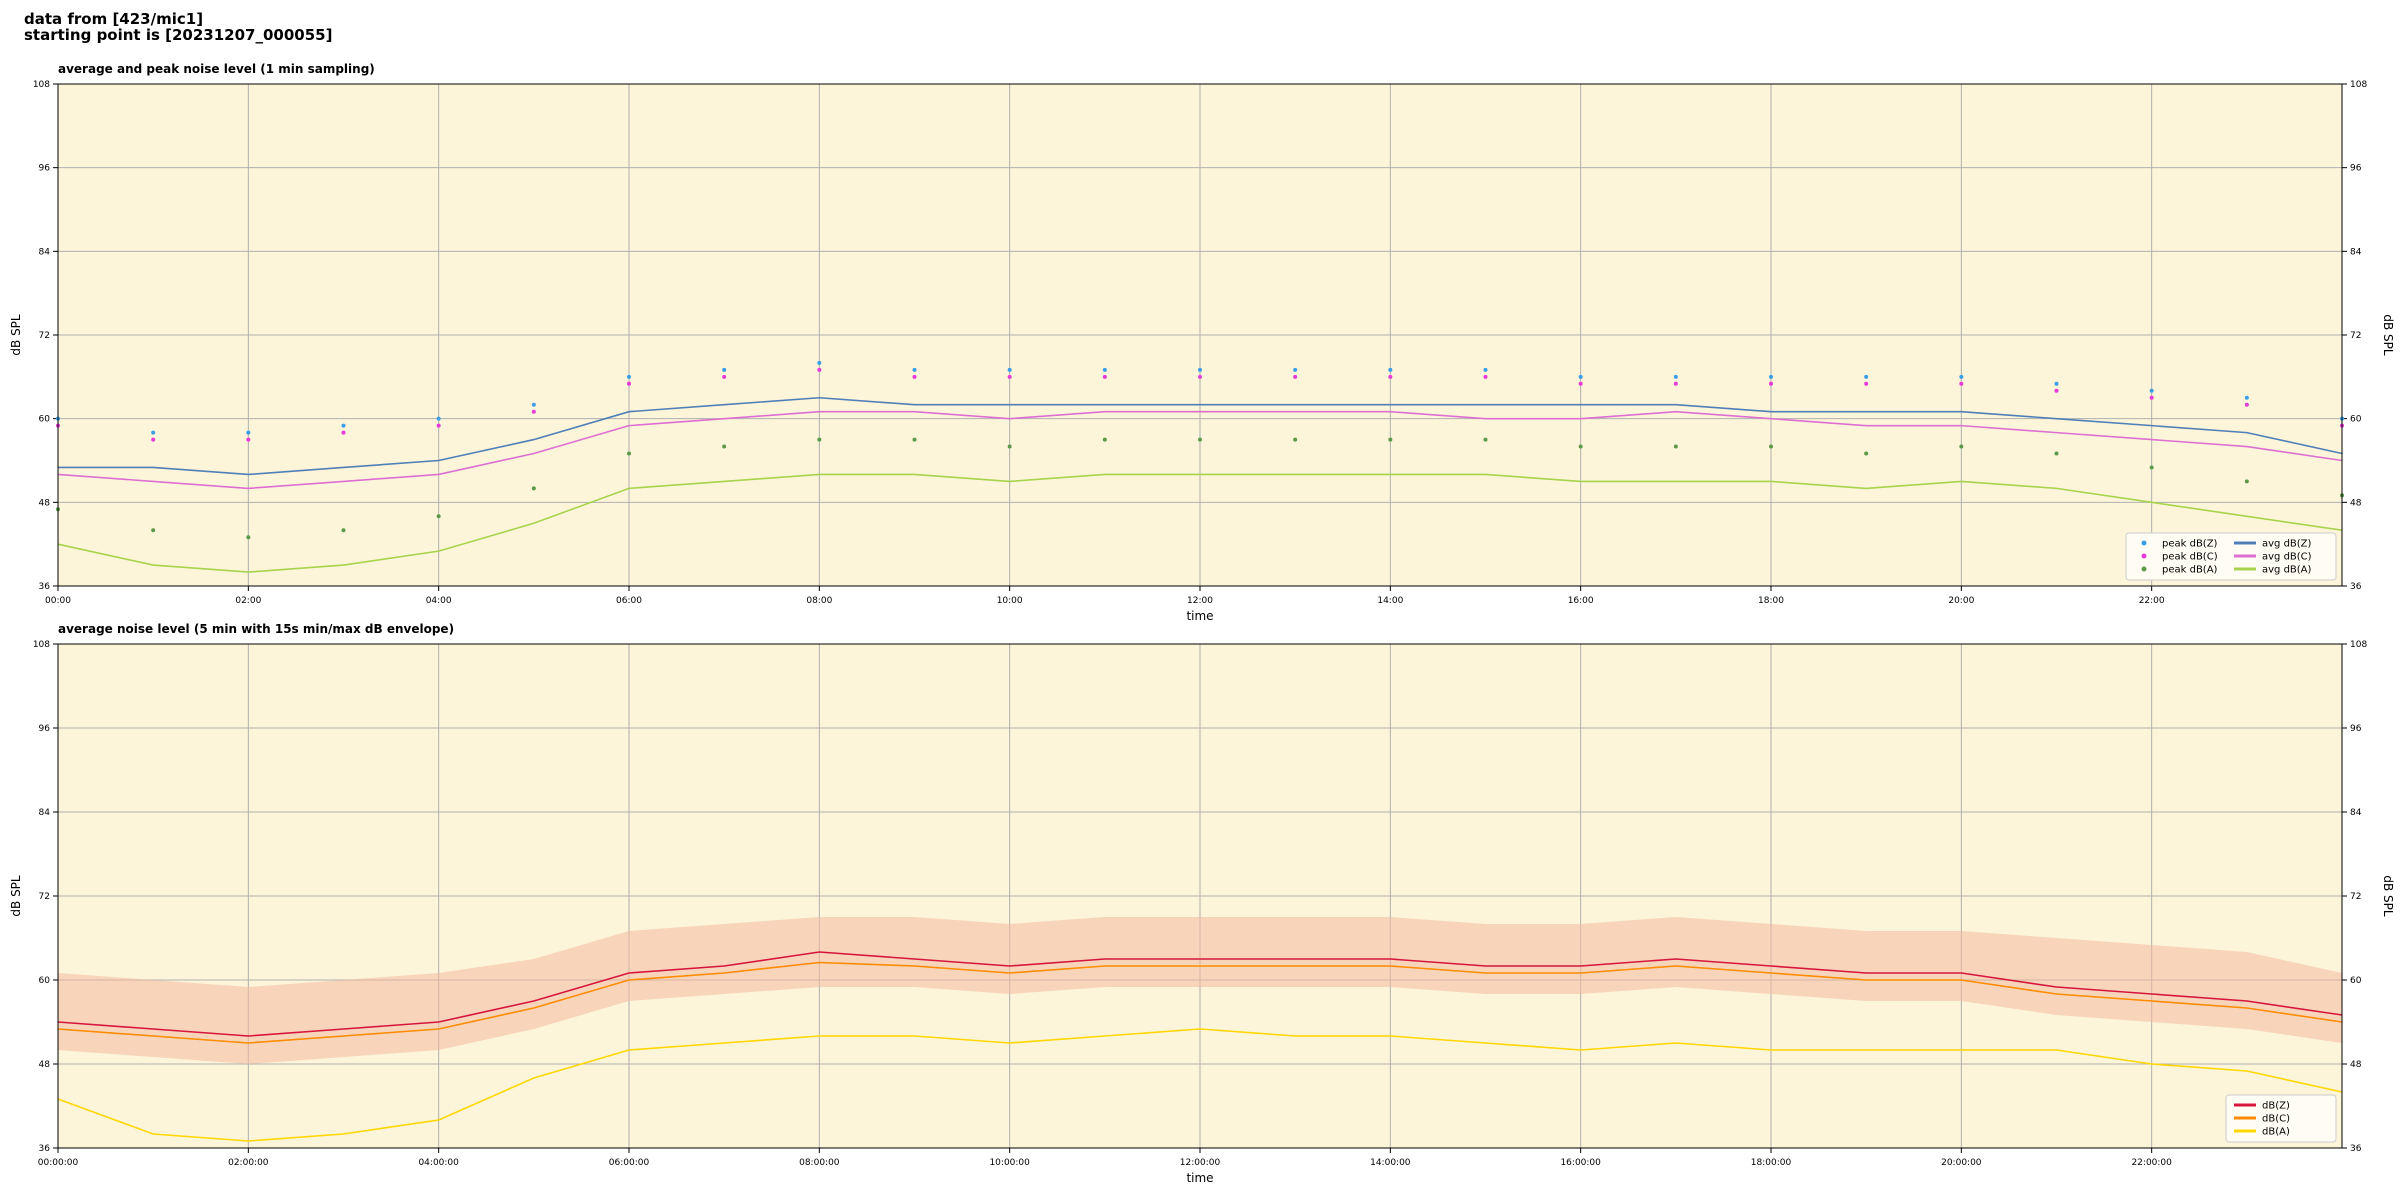  Describe the element at coordinates (1580, 1163) in the screenshot. I see `x-tick-label: 16:00:00` at that location.